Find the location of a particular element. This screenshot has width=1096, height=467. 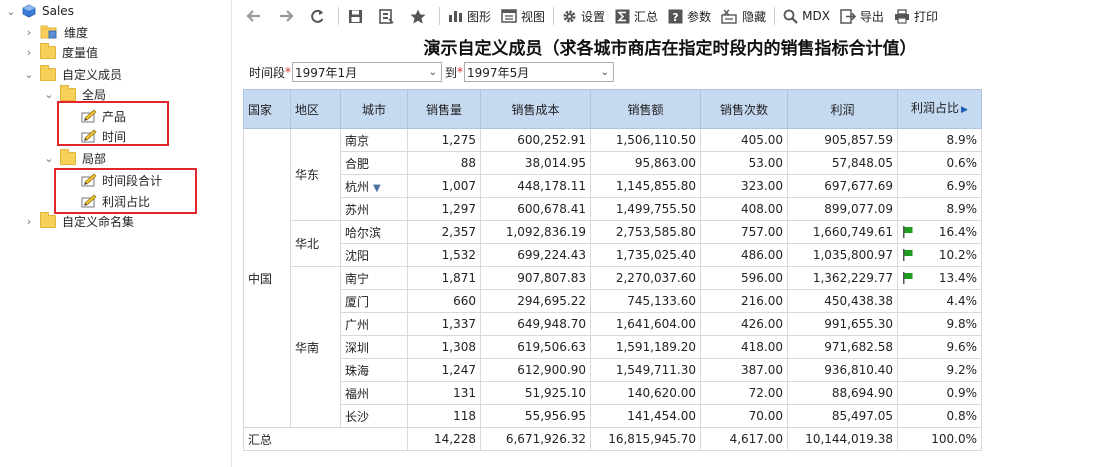

profit-ratio-cell: 0.8% is located at coordinates (939, 416).